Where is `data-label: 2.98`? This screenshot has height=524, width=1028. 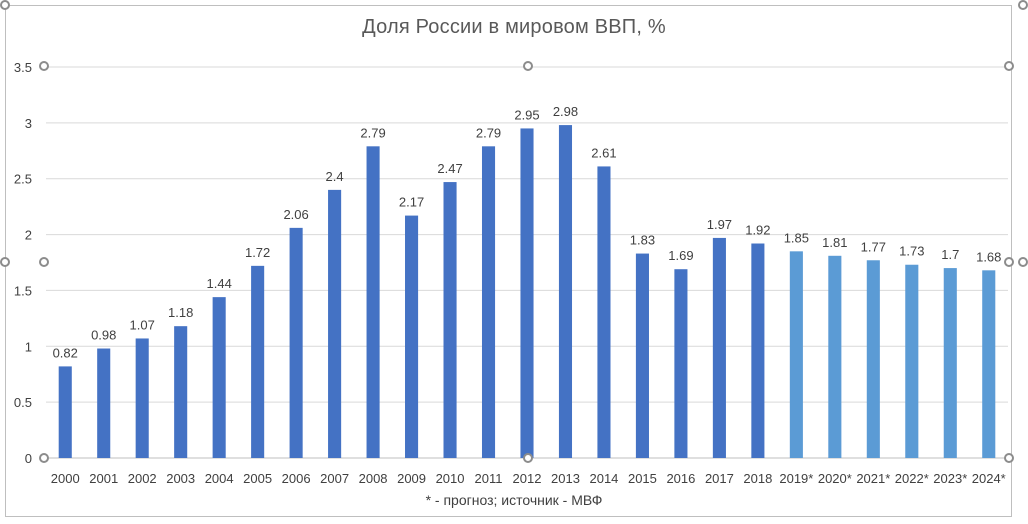
data-label: 2.98 is located at coordinates (565, 111).